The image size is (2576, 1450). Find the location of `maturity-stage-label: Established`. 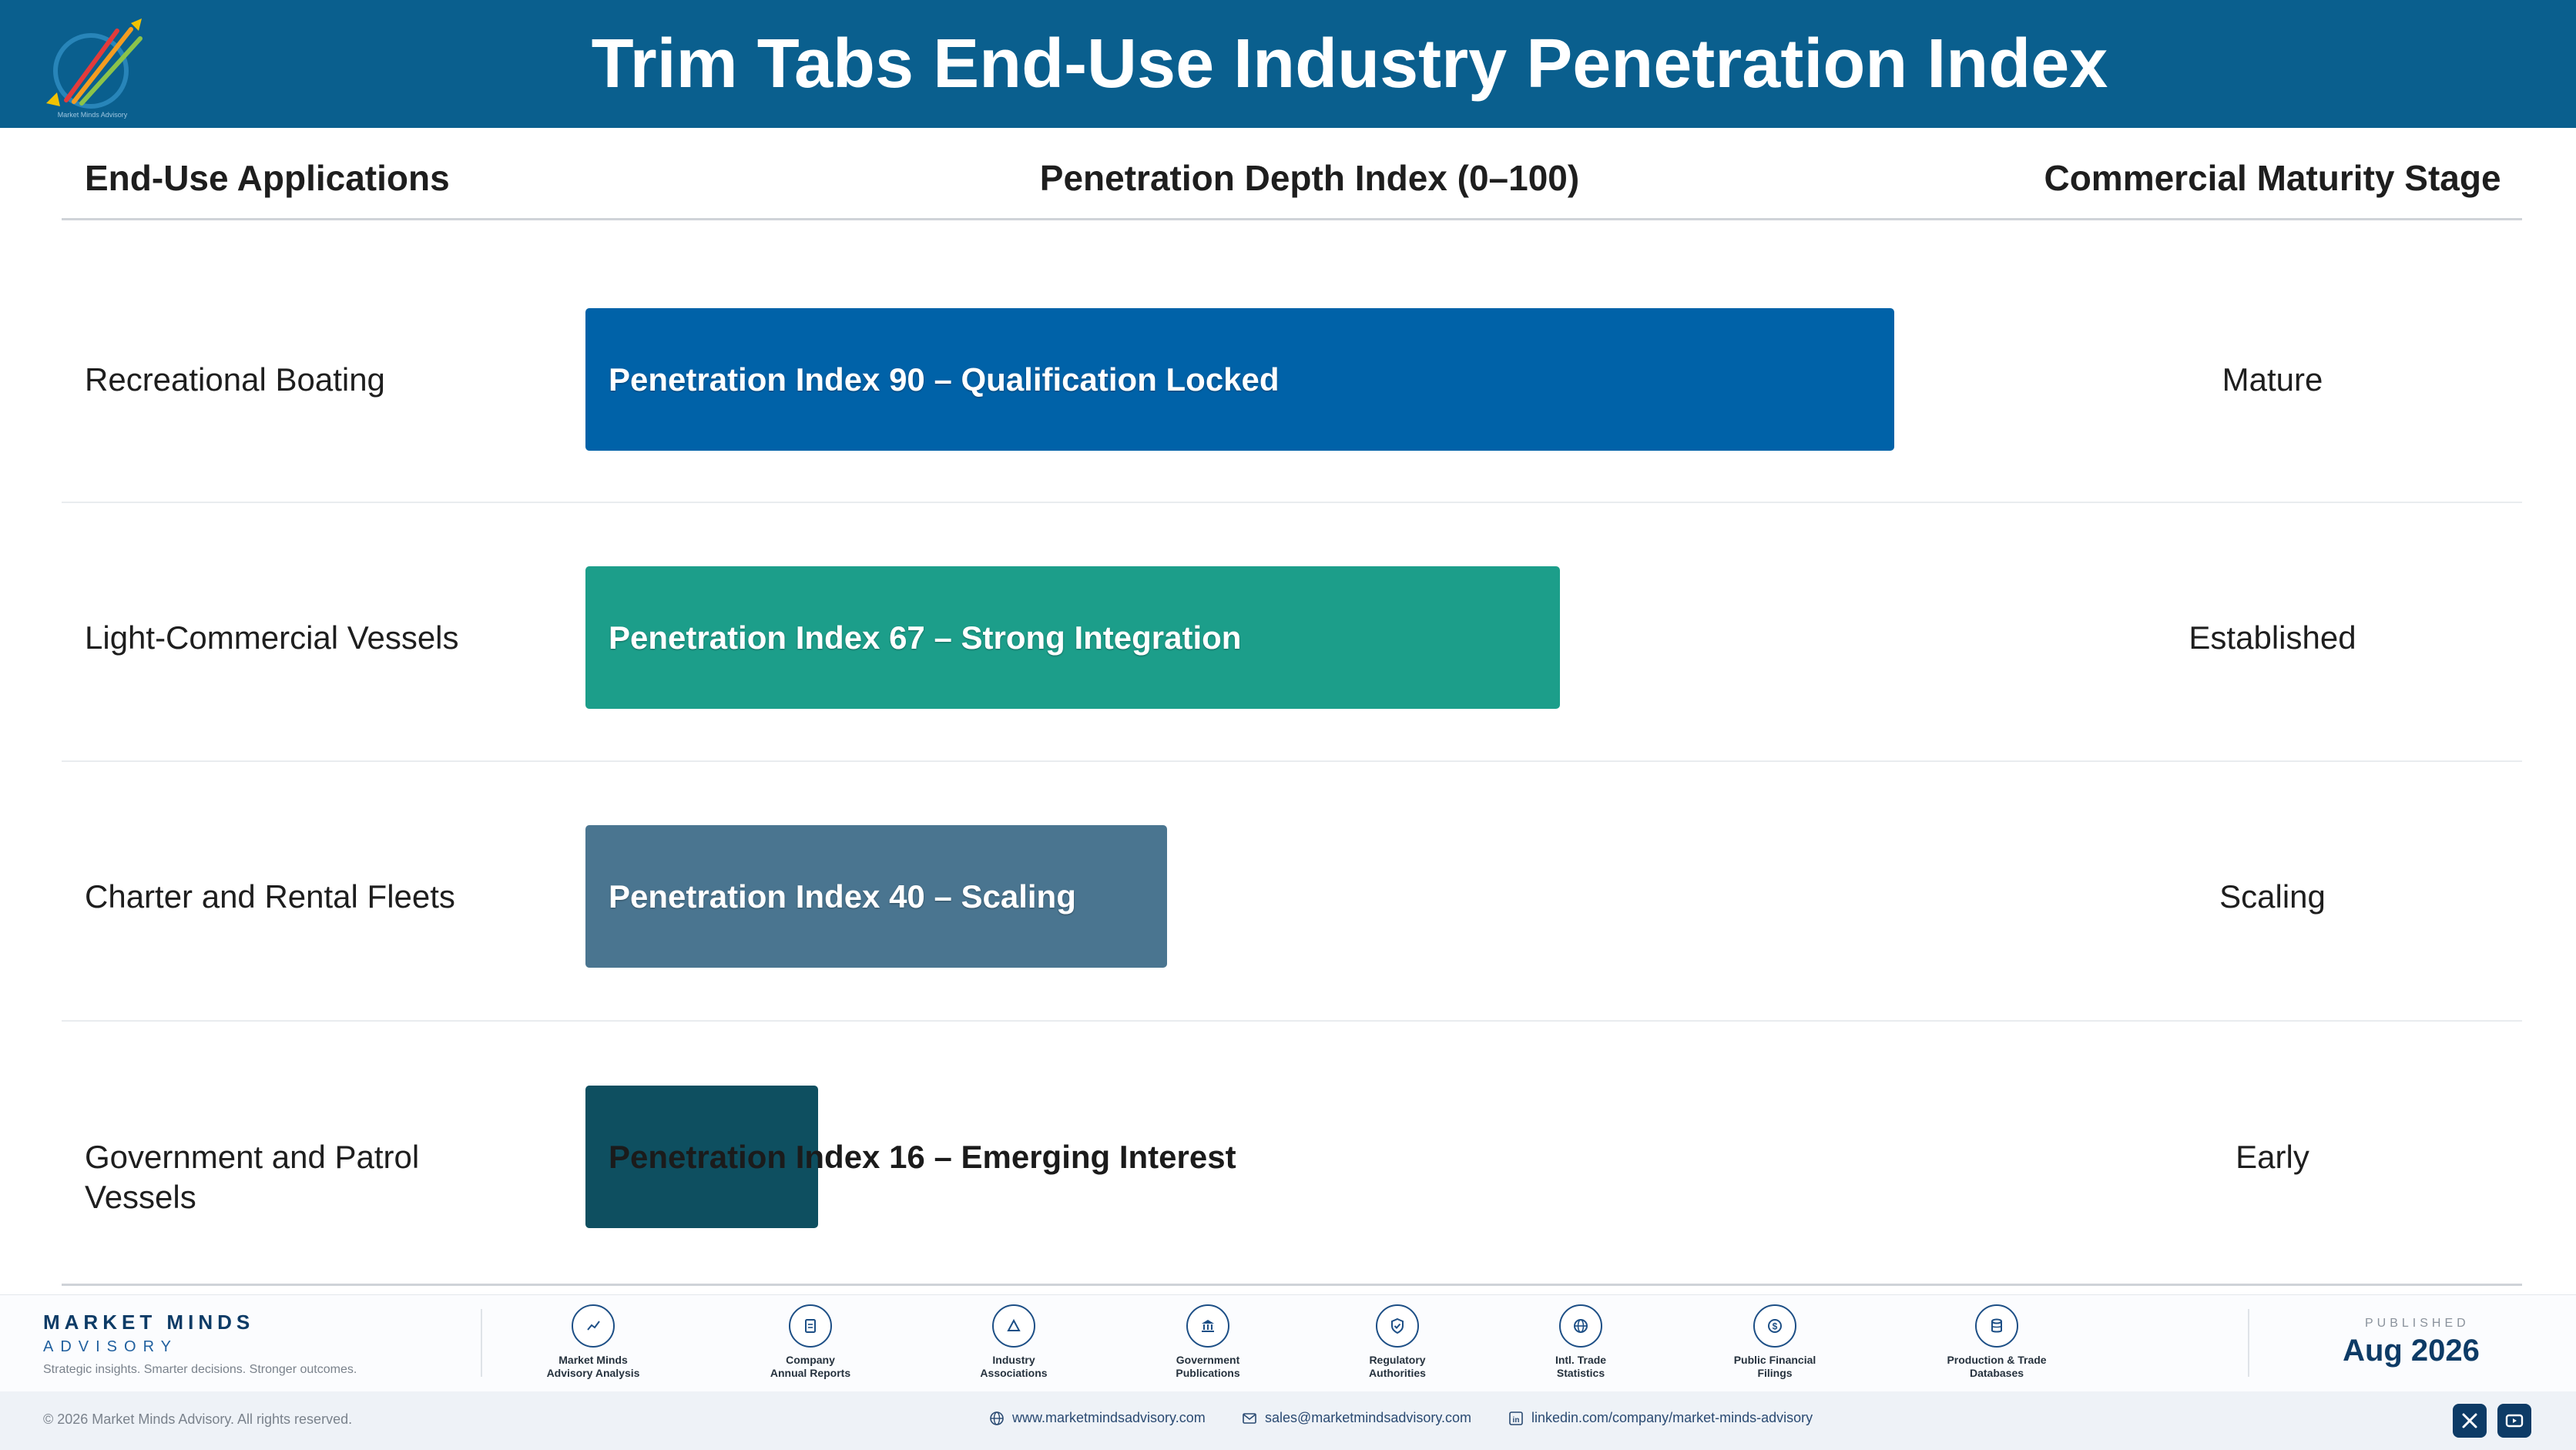

maturity-stage-label: Established is located at coordinates (2272, 637).